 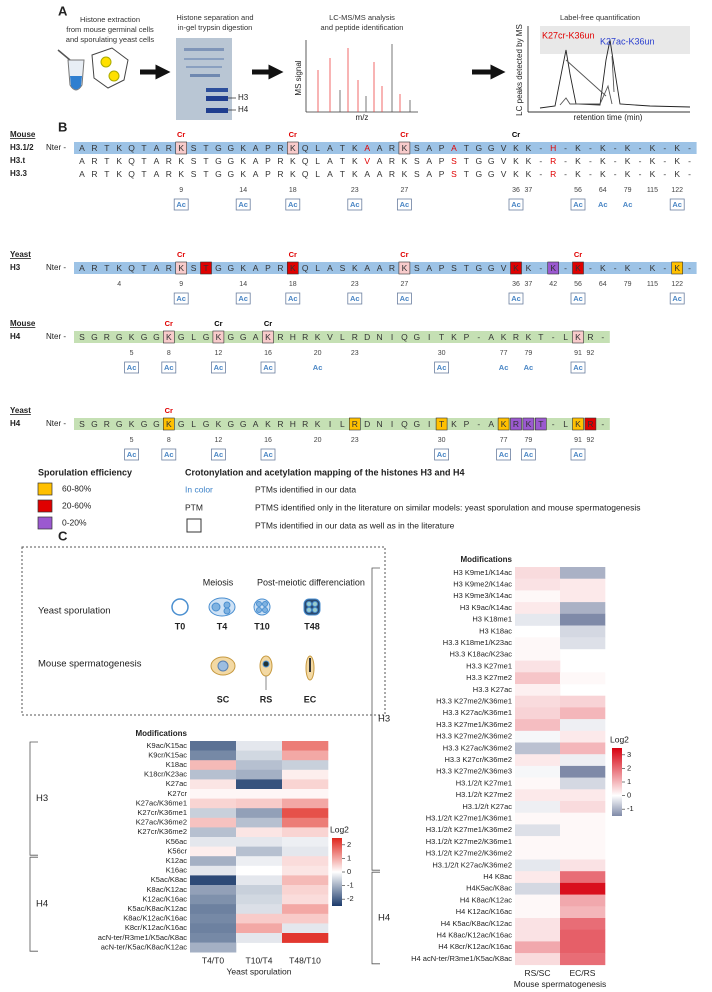 I want to click on row-label: H3.1/2/t K27me2/K36me1, so click(x=469, y=841).